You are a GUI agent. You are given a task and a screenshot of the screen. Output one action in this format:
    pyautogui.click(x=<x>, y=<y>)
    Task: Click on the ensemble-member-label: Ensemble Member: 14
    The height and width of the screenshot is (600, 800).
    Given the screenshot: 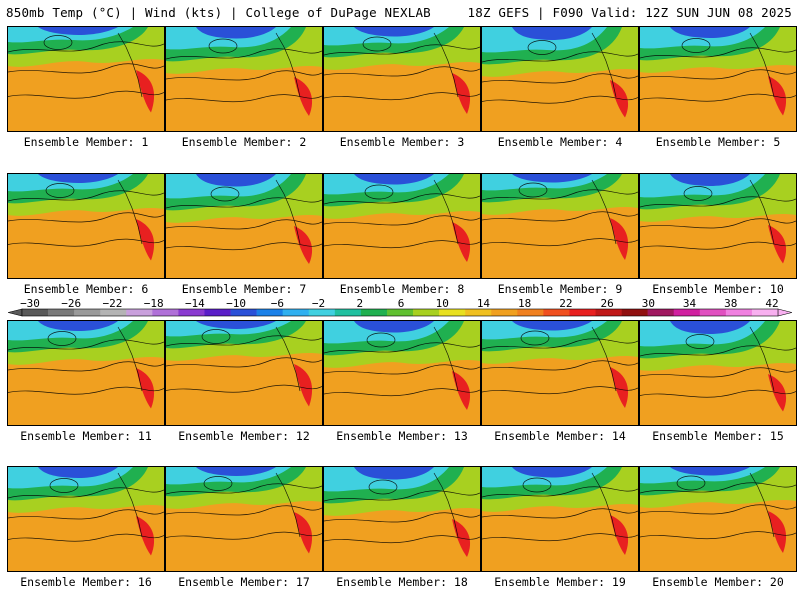 What is the action you would take?
    pyautogui.click(x=560, y=436)
    